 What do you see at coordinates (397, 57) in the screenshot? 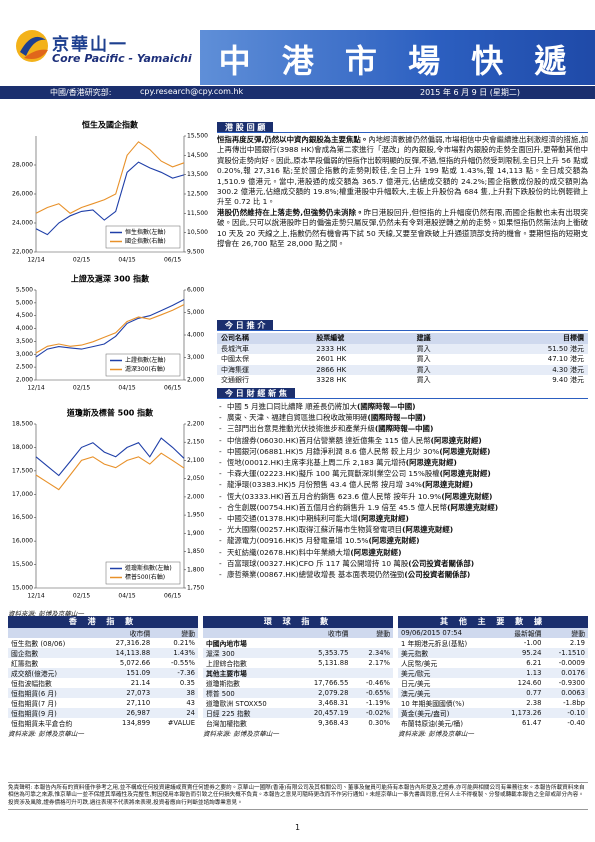
I see `title-band` at bounding box center [397, 57].